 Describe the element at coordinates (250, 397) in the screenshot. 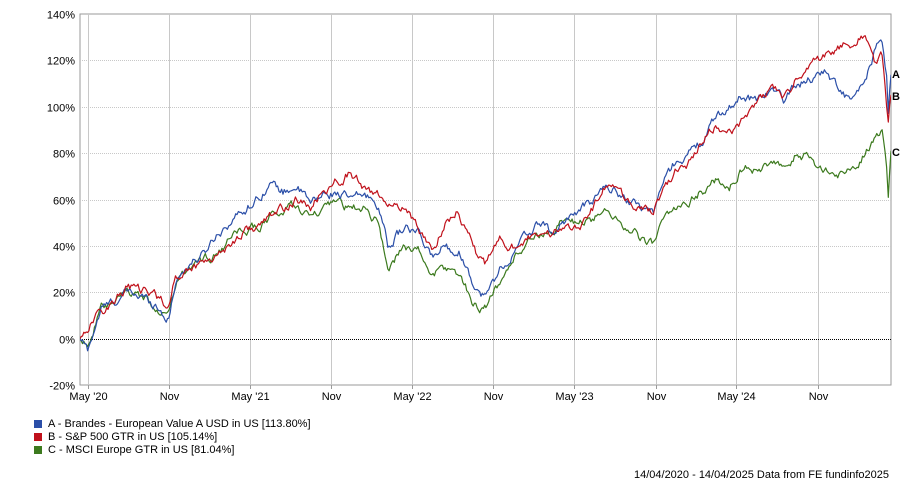

I see `x-tick-label: May '21` at that location.